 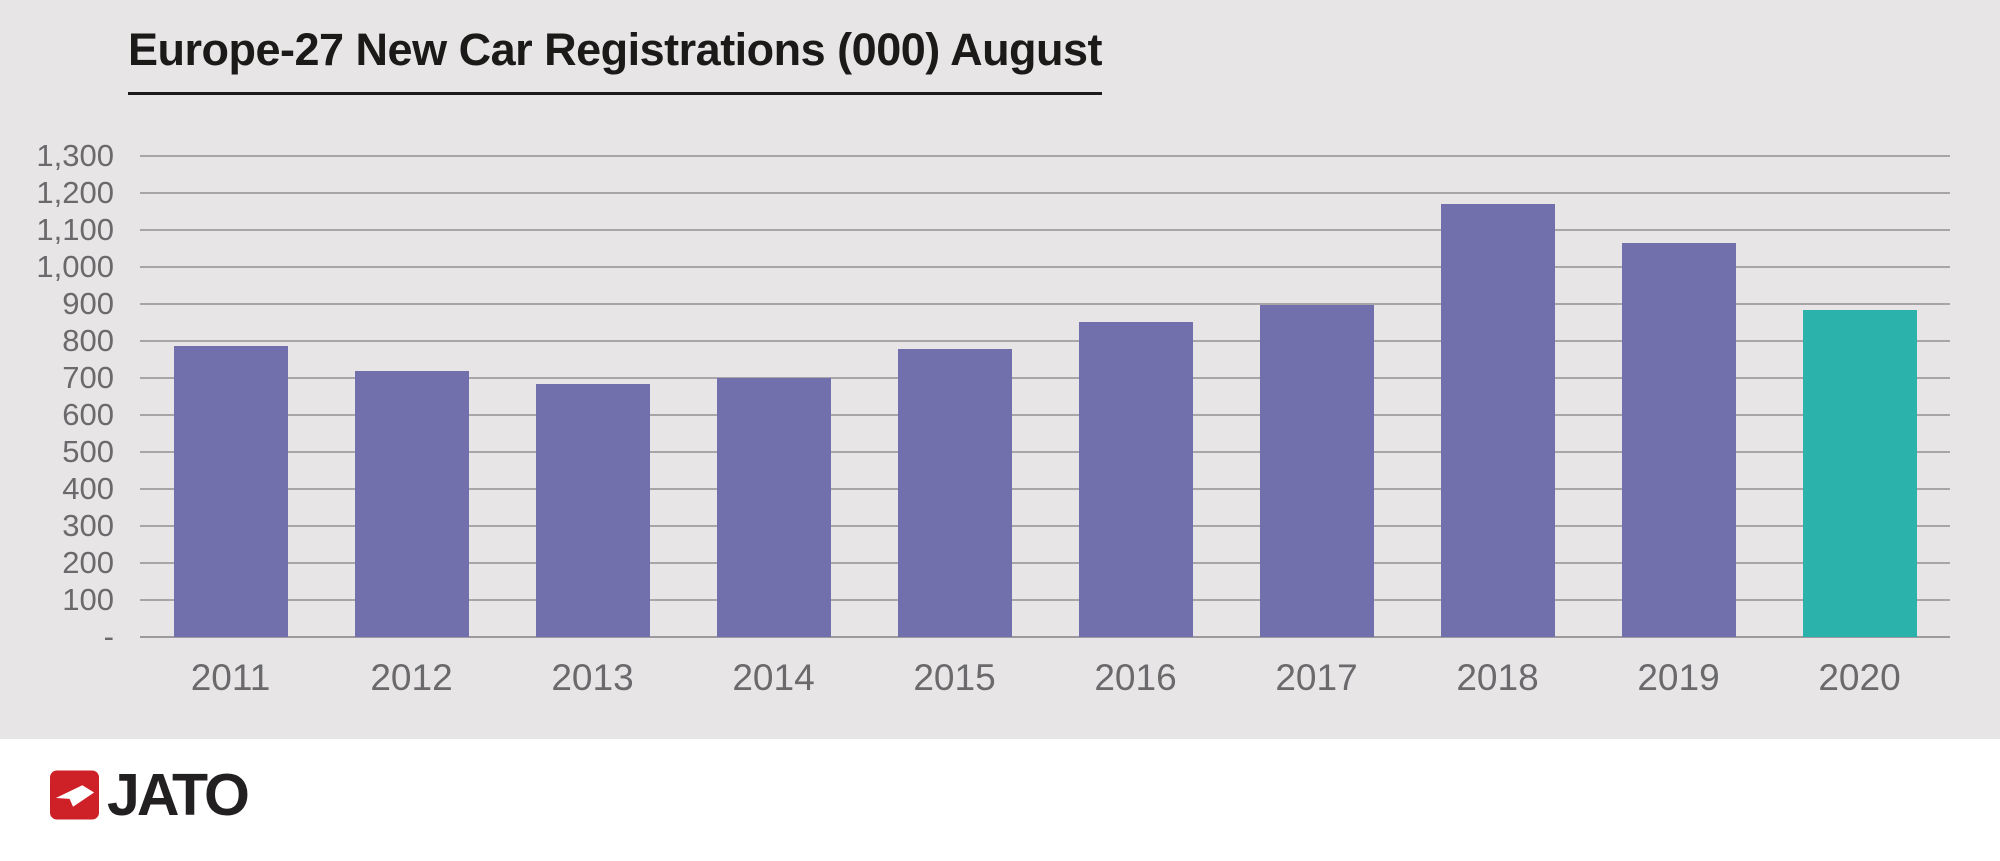 I want to click on x-tick-label-2017: 2017, so click(x=1316, y=677).